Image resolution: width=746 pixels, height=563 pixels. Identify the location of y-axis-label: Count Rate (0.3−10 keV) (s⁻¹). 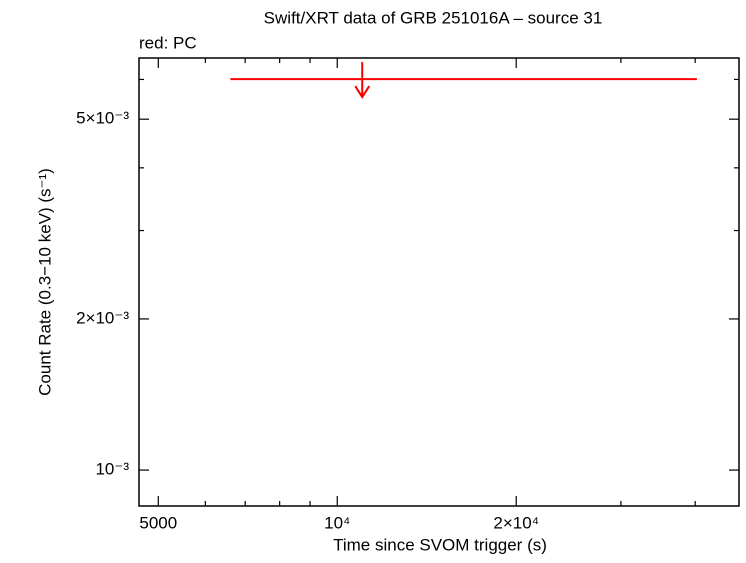
(44, 282).